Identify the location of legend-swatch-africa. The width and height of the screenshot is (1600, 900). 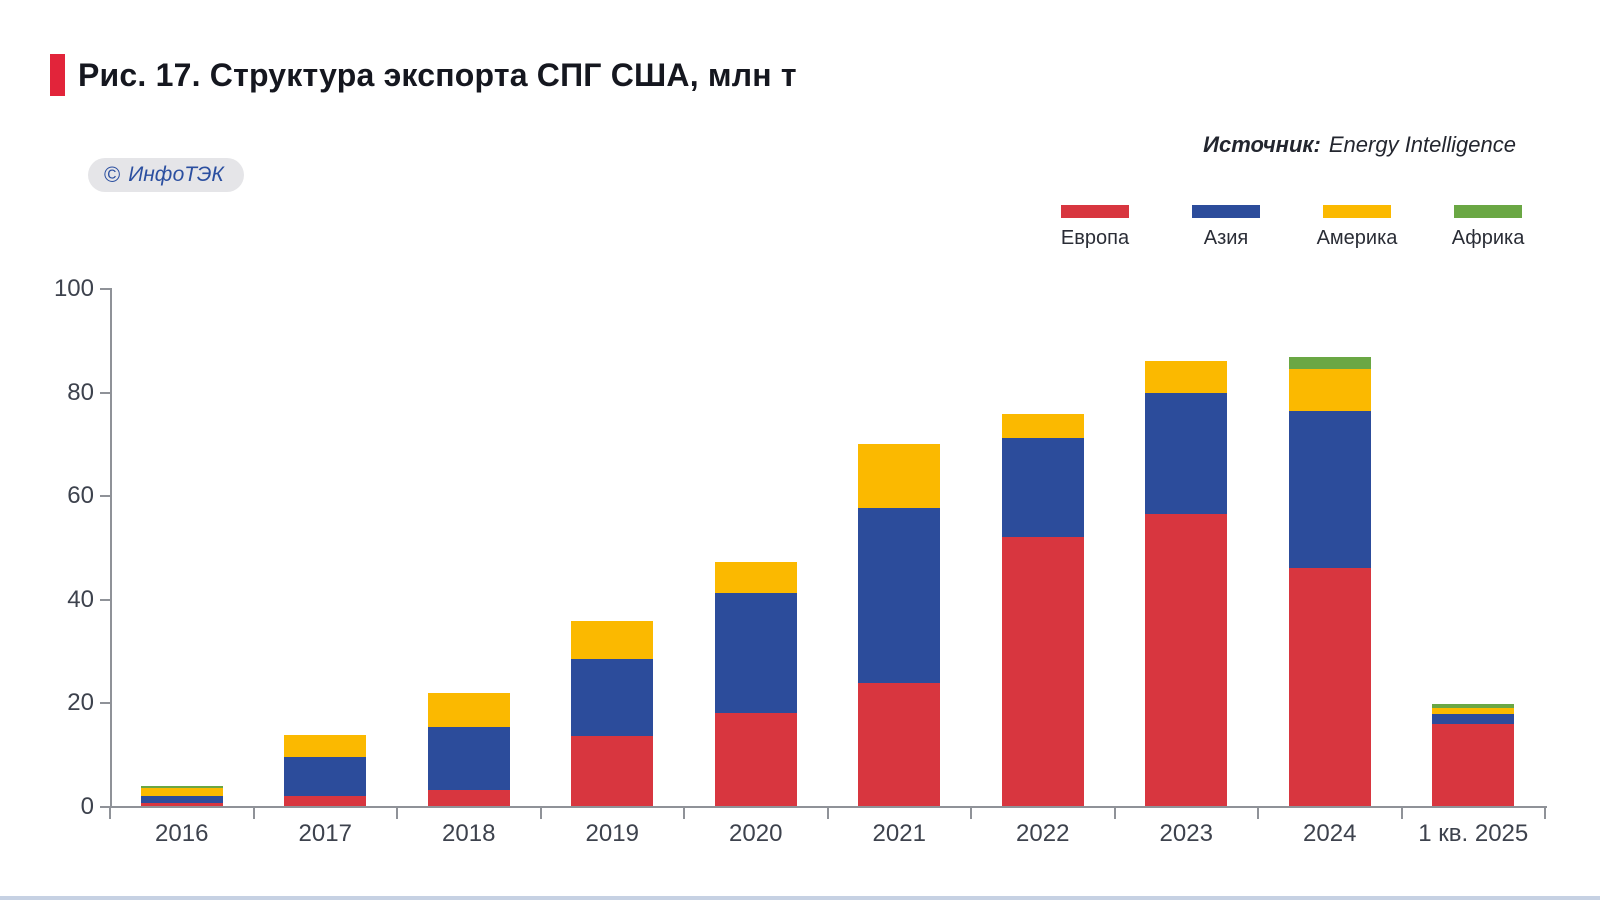
(1488, 211).